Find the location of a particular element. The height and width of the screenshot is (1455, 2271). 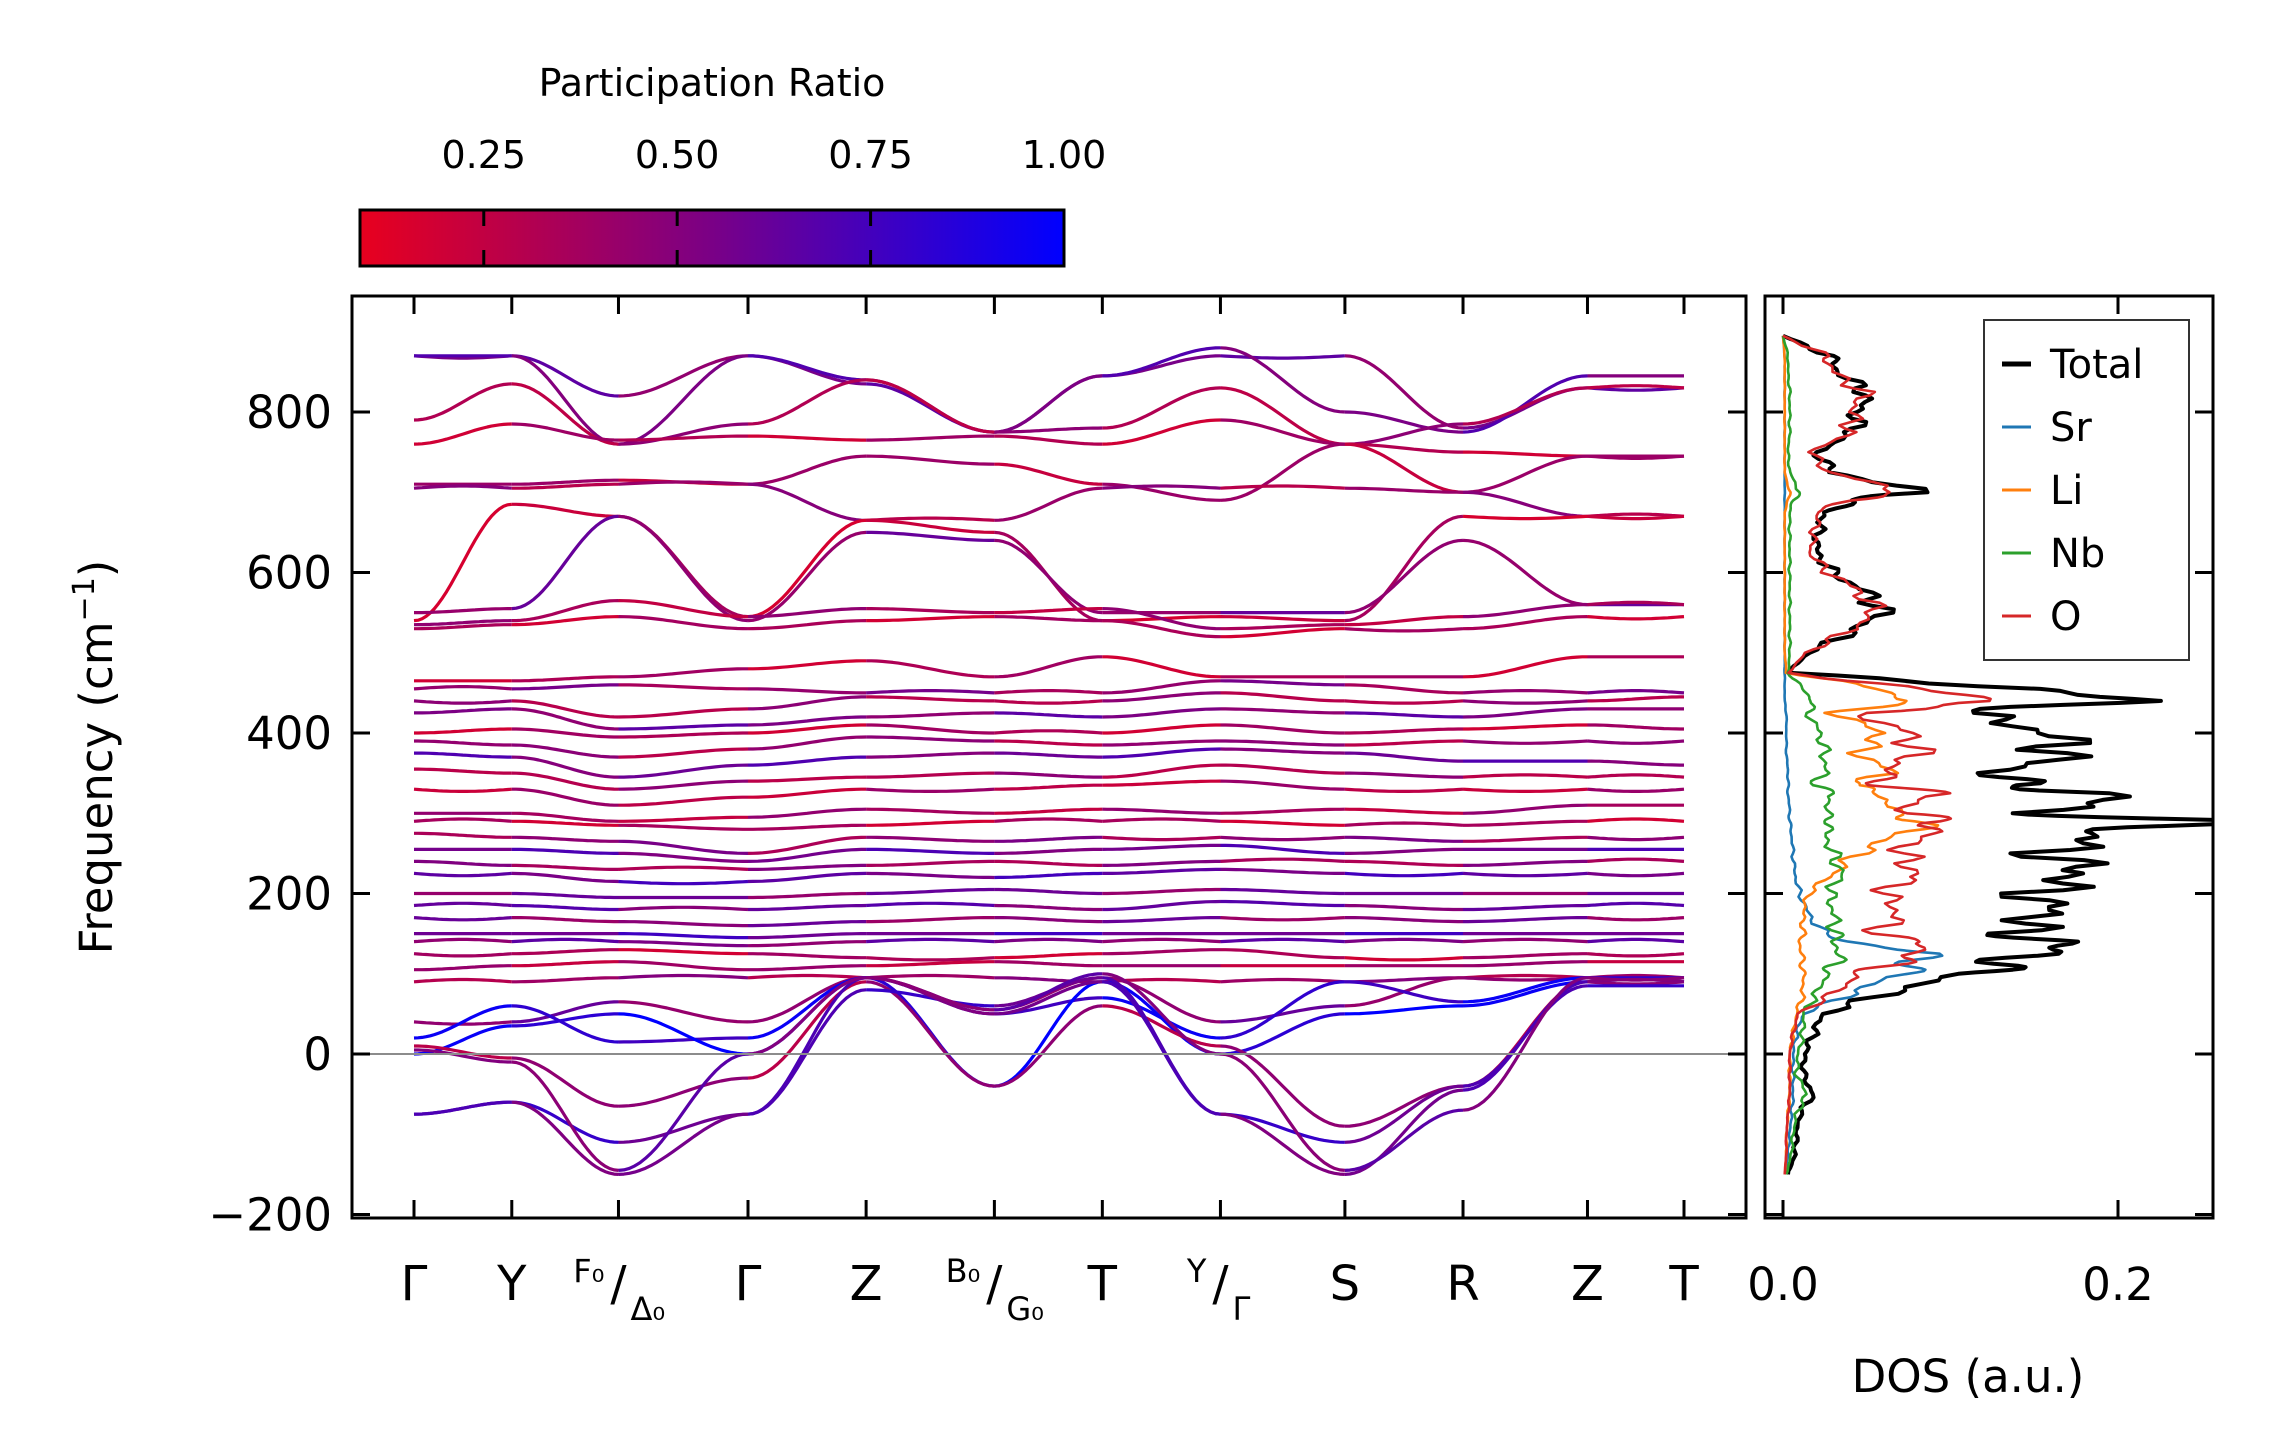

dos-legend: Total Sr Li Nb O is located at coordinates (2086, 490).